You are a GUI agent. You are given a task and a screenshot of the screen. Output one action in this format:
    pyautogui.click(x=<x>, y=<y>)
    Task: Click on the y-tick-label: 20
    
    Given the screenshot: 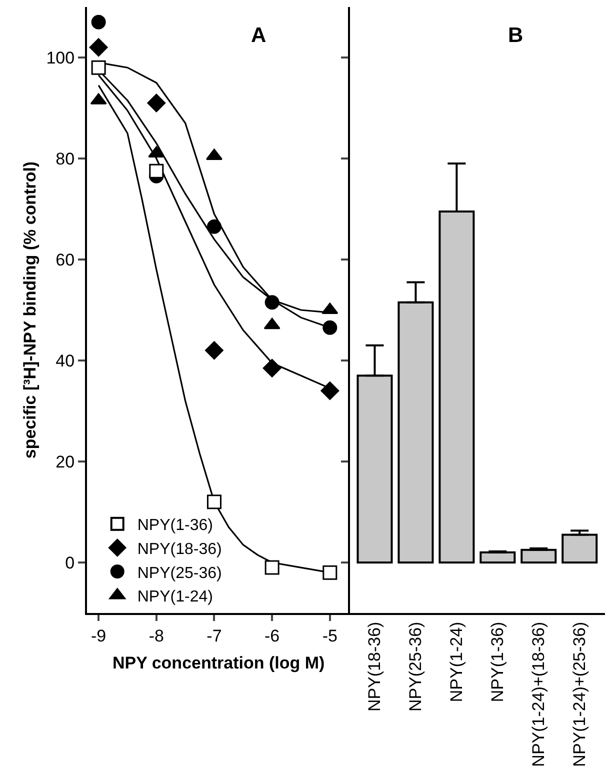 What is the action you would take?
    pyautogui.click(x=65, y=462)
    